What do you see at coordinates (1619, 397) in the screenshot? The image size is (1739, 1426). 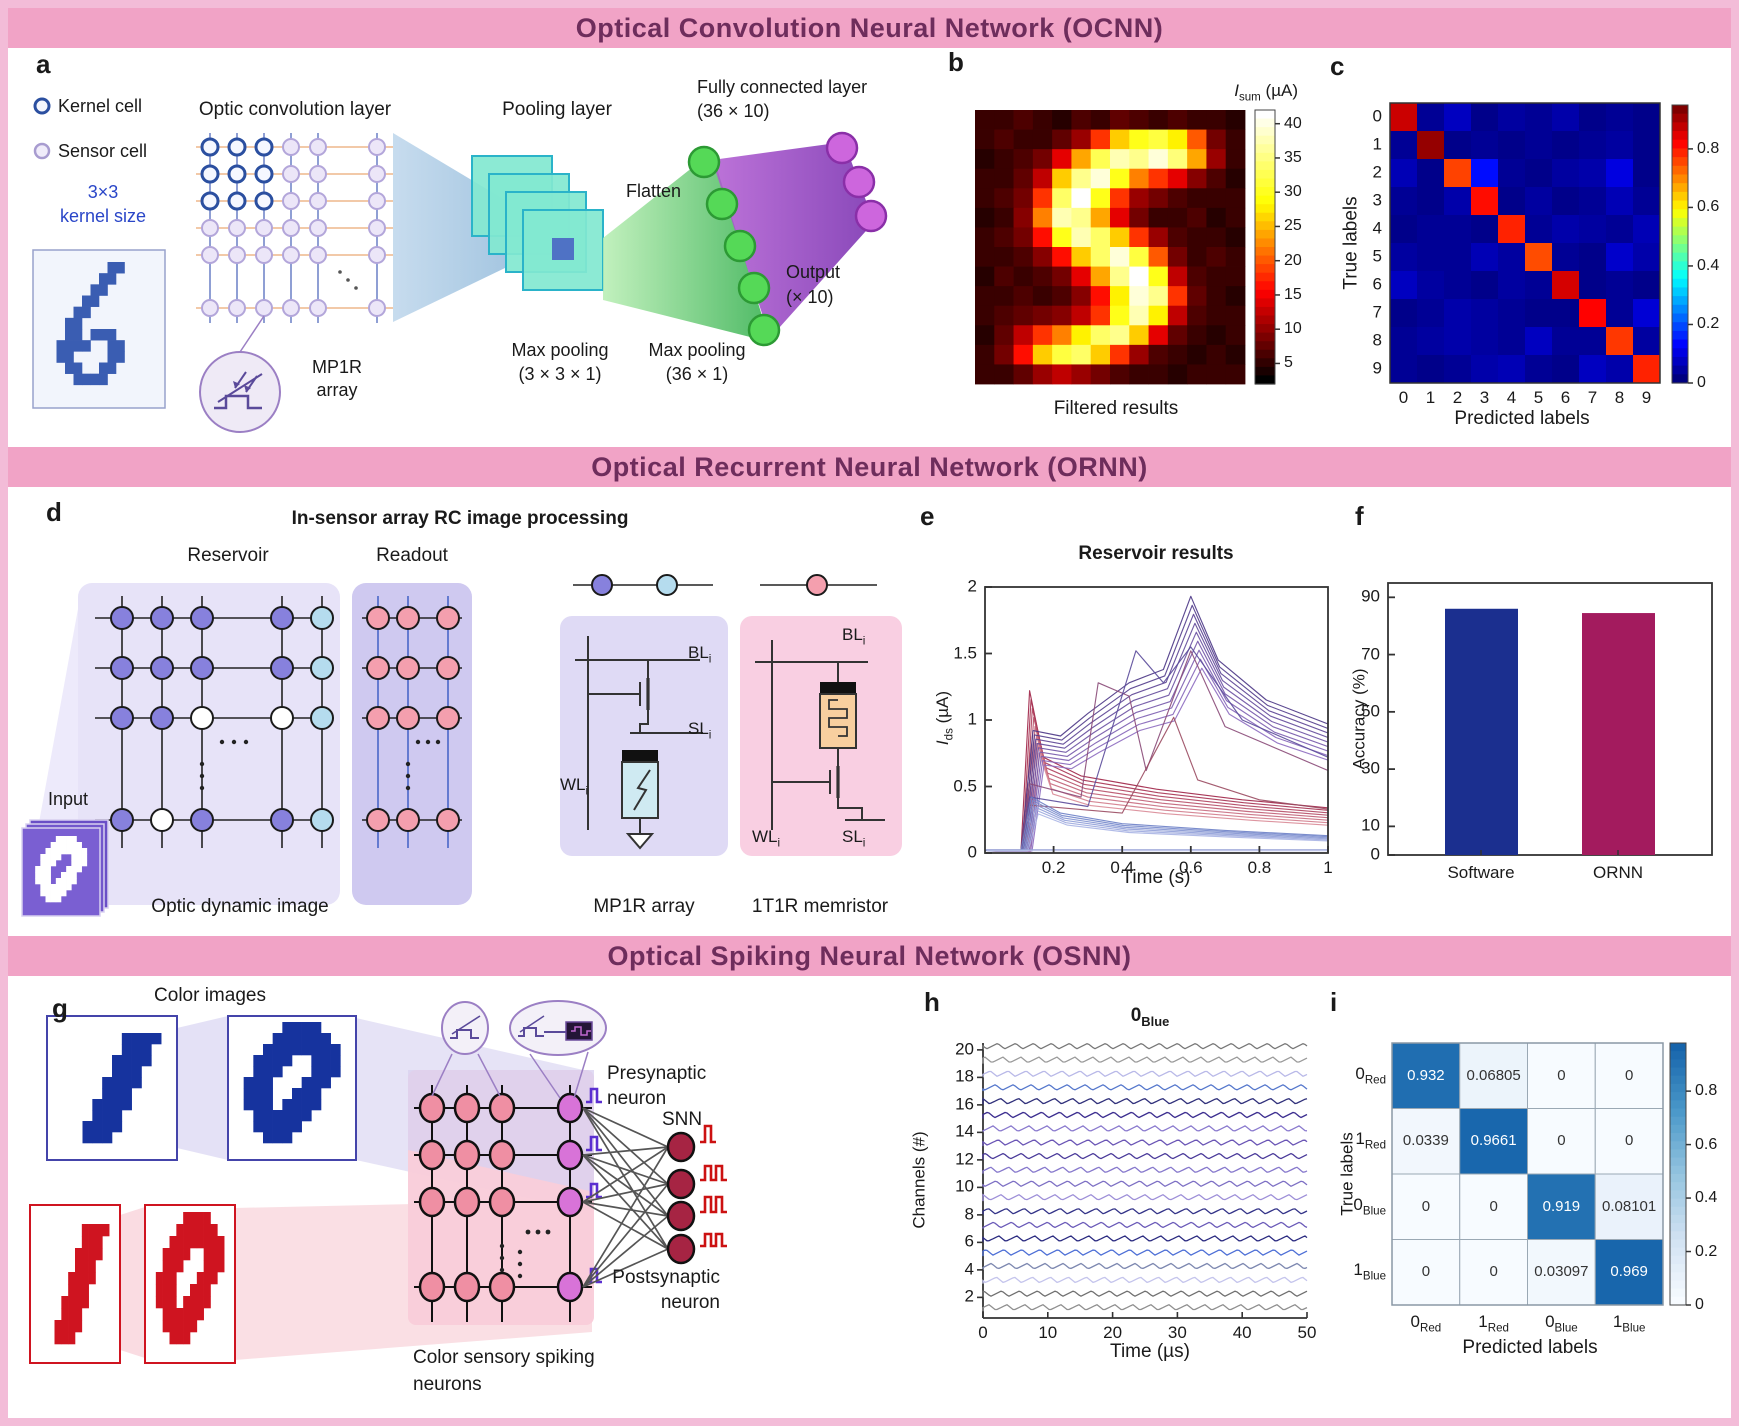 I see `c-xtick: 8` at bounding box center [1619, 397].